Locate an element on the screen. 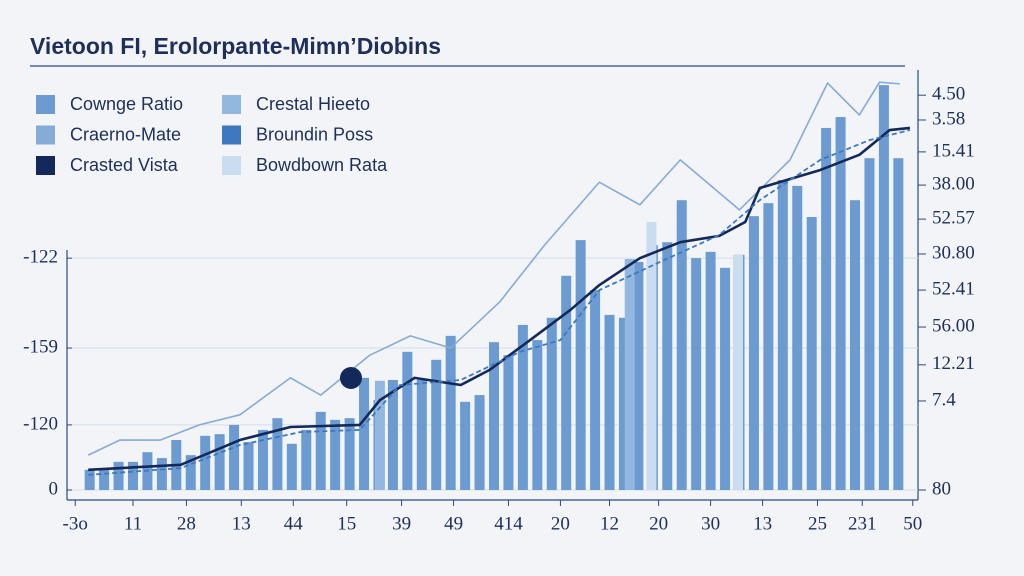  x-tick-label: -3o is located at coordinates (75, 523).